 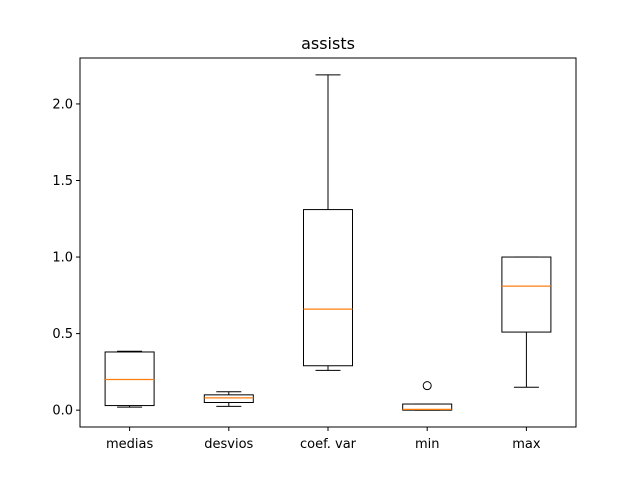 I want to click on box-min, so click(x=427, y=396).